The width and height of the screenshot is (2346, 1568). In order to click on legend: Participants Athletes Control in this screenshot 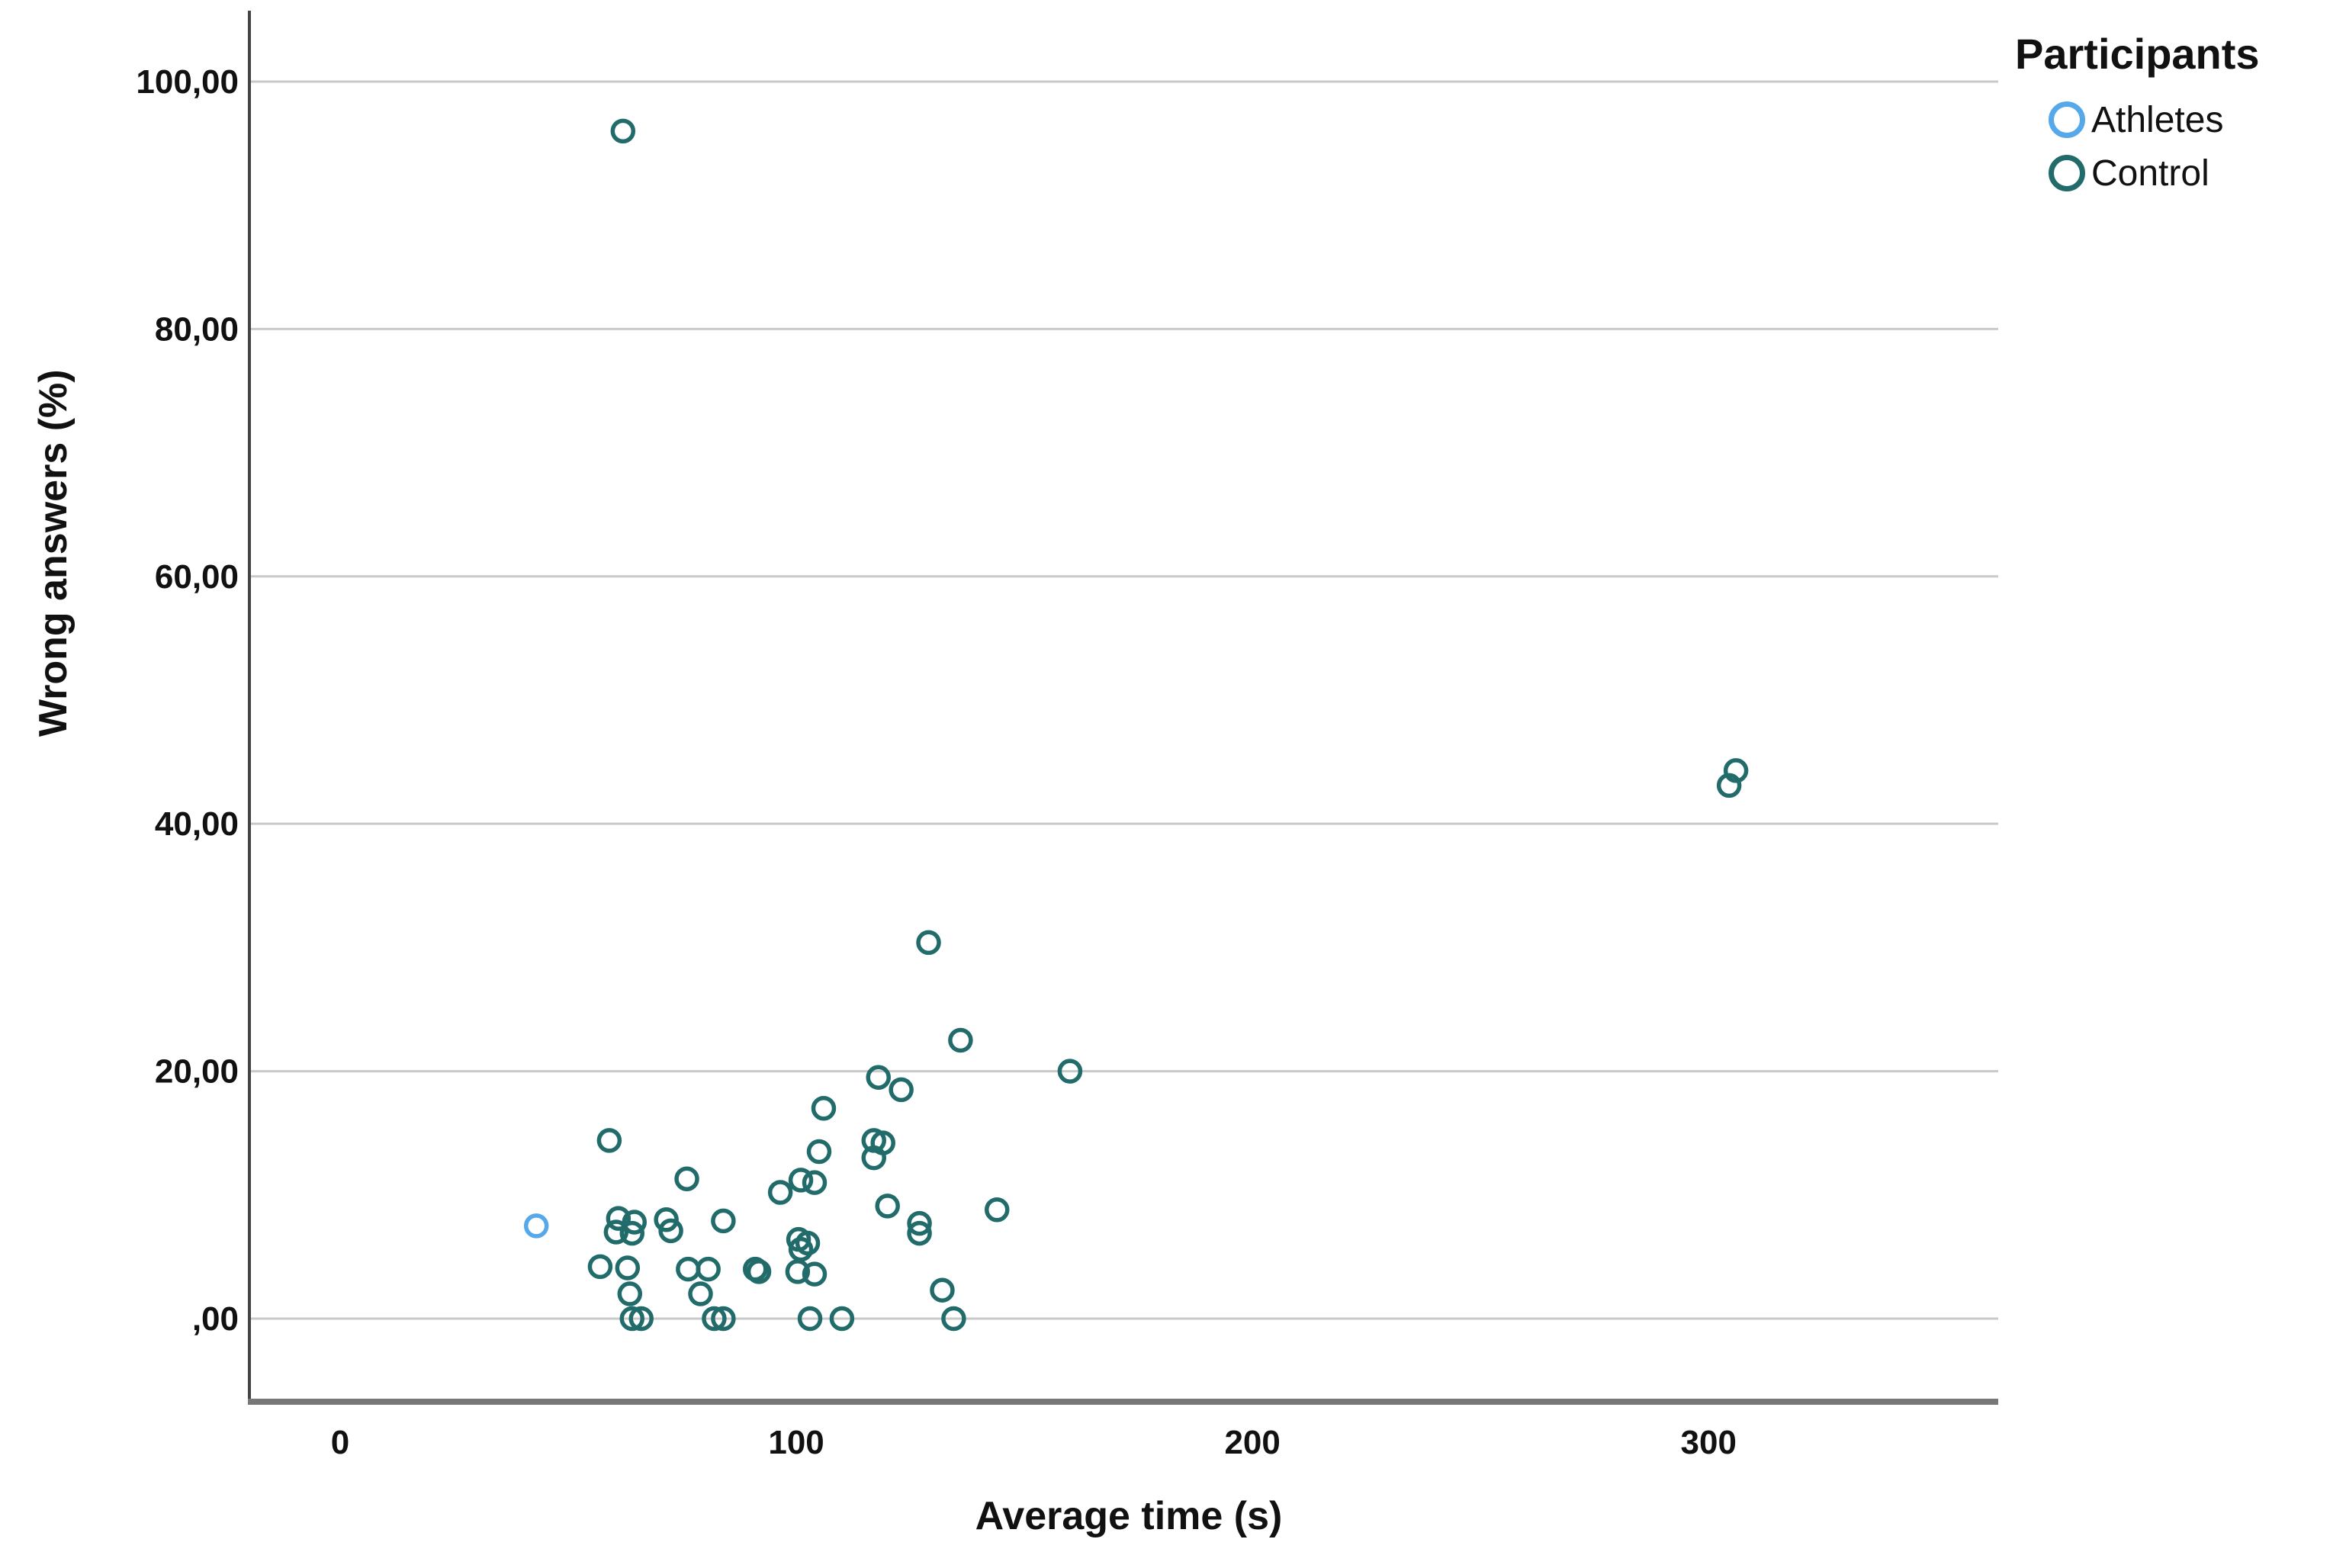, I will do `click(2137, 118)`.